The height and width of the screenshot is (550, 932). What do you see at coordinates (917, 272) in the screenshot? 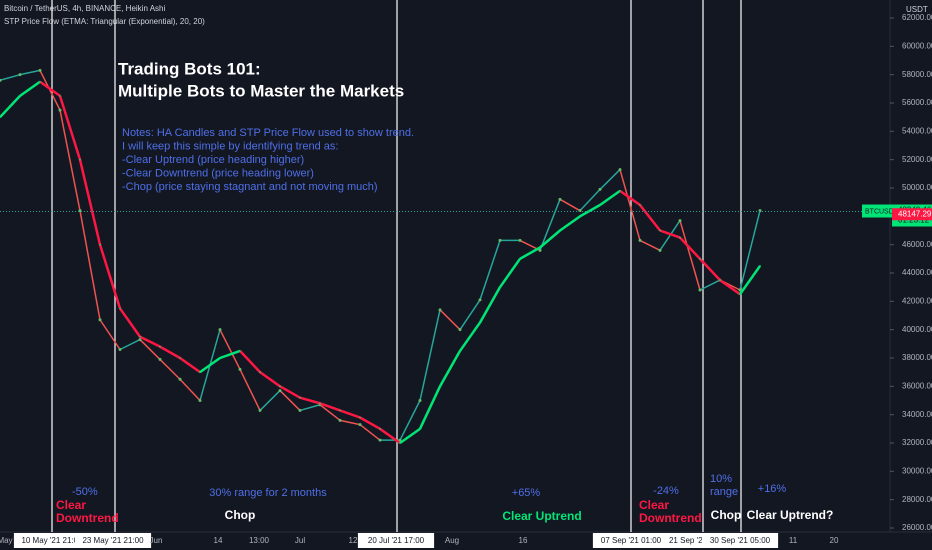
I see `y-tick-label: 44000.00` at bounding box center [917, 272].